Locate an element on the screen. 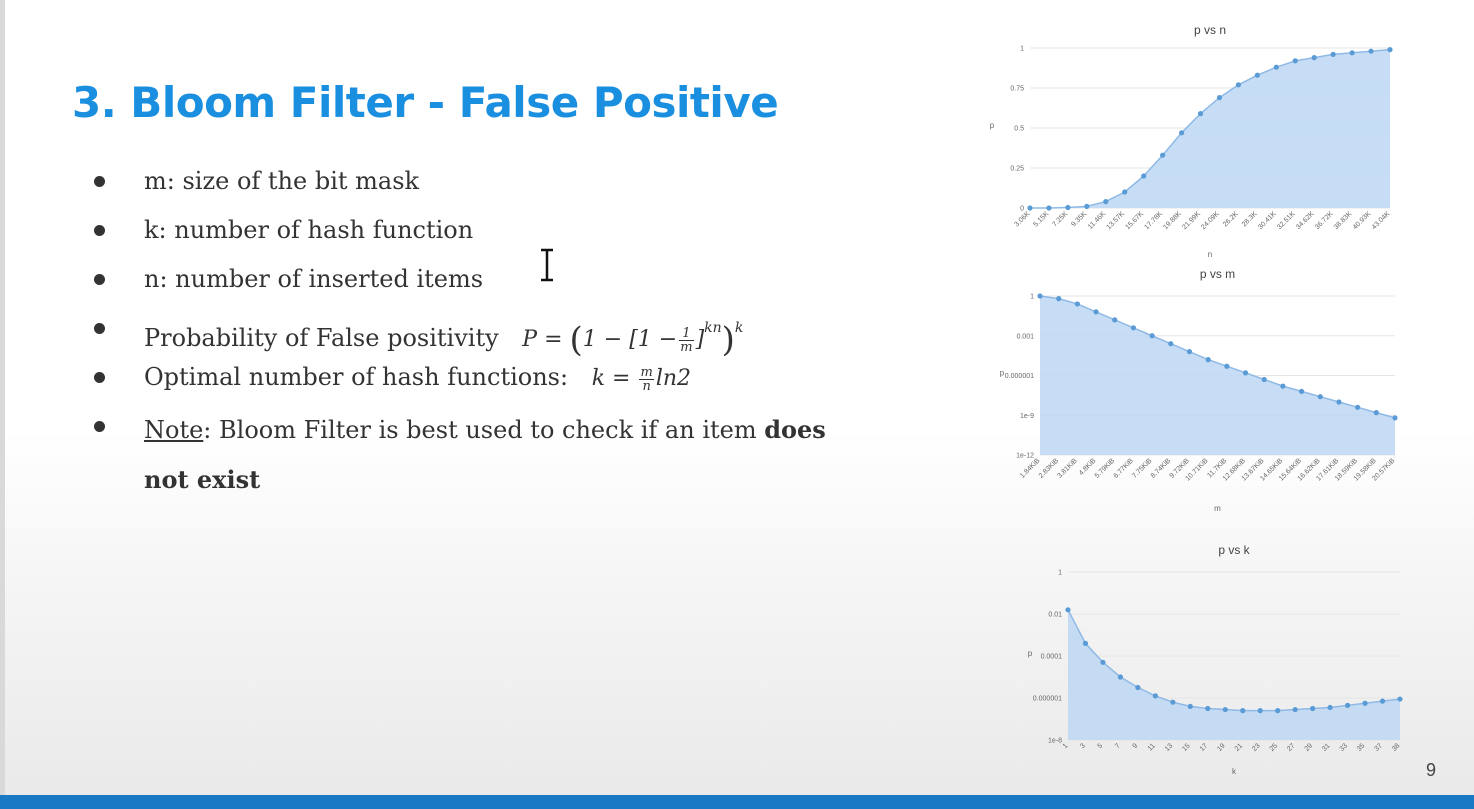 The width and height of the screenshot is (1474, 809). x-tick-label: 25 is located at coordinates (1274, 747).